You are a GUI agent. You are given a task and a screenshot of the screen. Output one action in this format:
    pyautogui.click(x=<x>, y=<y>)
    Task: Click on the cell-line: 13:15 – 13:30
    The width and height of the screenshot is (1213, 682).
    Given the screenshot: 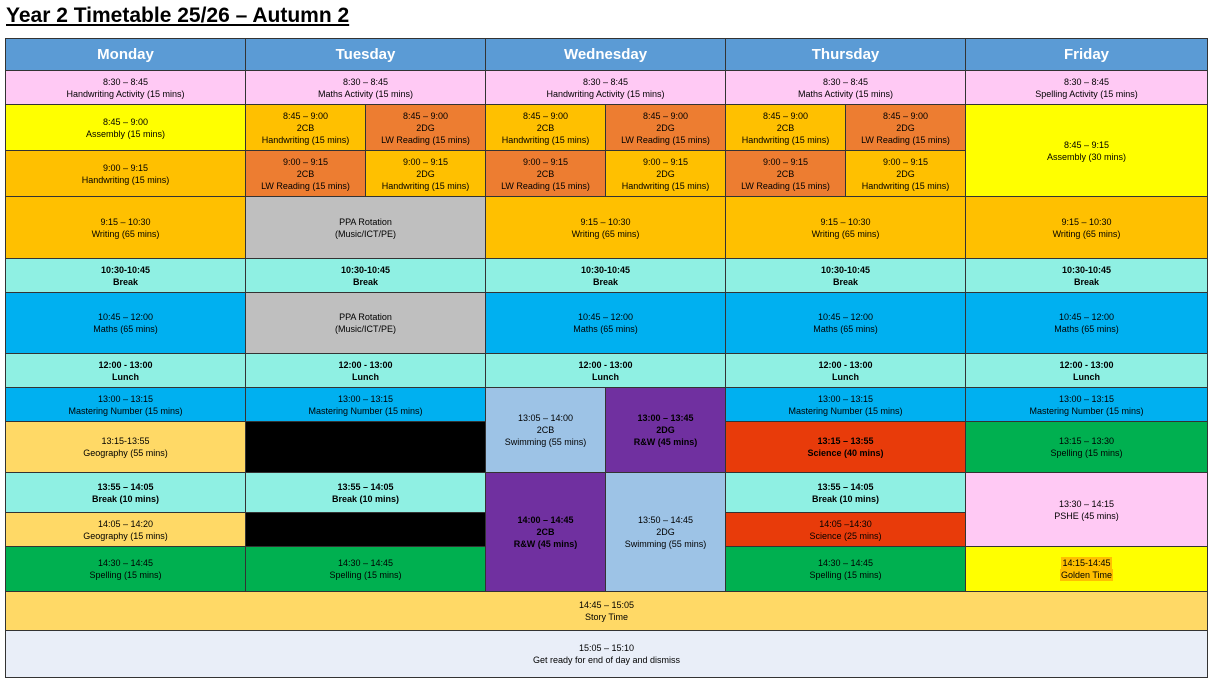 What is the action you would take?
    pyautogui.click(x=1086, y=441)
    